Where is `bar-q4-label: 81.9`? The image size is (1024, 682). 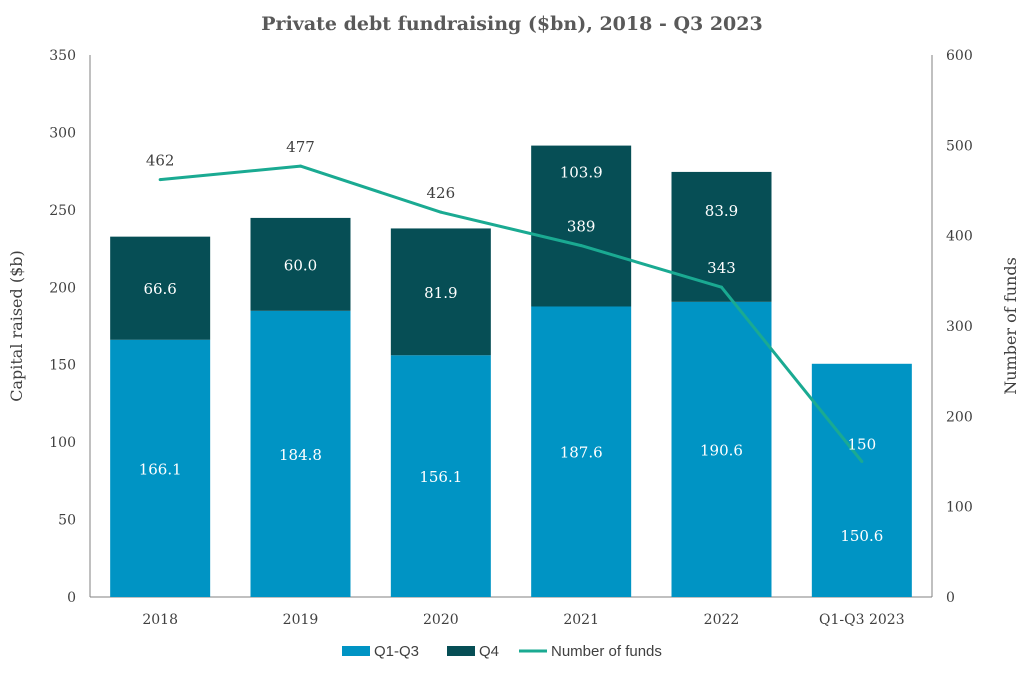
bar-q4-label: 81.9 is located at coordinates (440, 293).